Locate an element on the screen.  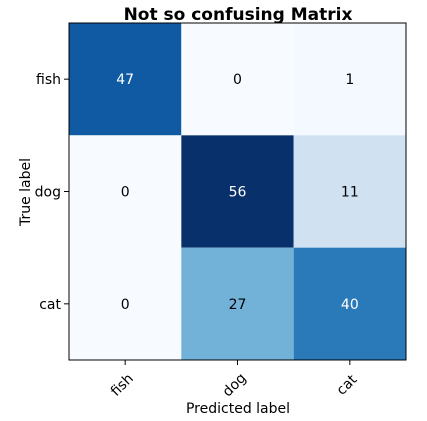
heatmap-cell-label-dog-cat: 11 is located at coordinates (350, 193).